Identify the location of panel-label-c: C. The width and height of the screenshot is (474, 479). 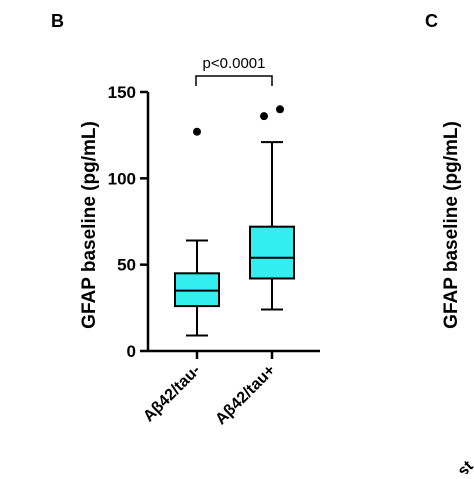
(431, 21).